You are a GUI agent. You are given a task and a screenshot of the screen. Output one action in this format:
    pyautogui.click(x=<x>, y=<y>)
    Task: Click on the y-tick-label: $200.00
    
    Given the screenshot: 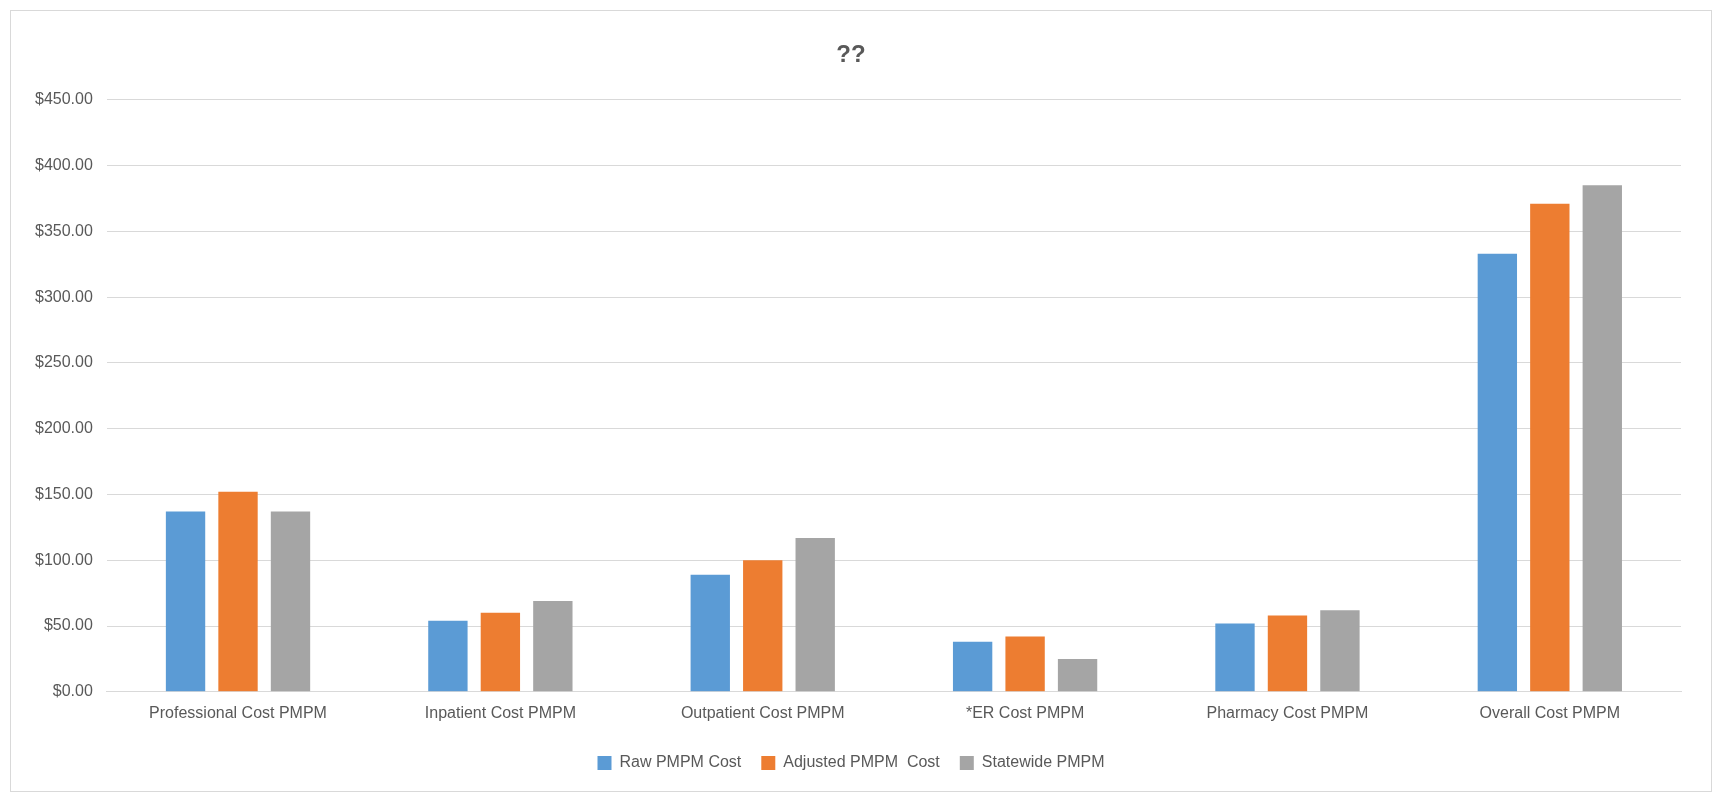 What is the action you would take?
    pyautogui.click(x=63, y=428)
    